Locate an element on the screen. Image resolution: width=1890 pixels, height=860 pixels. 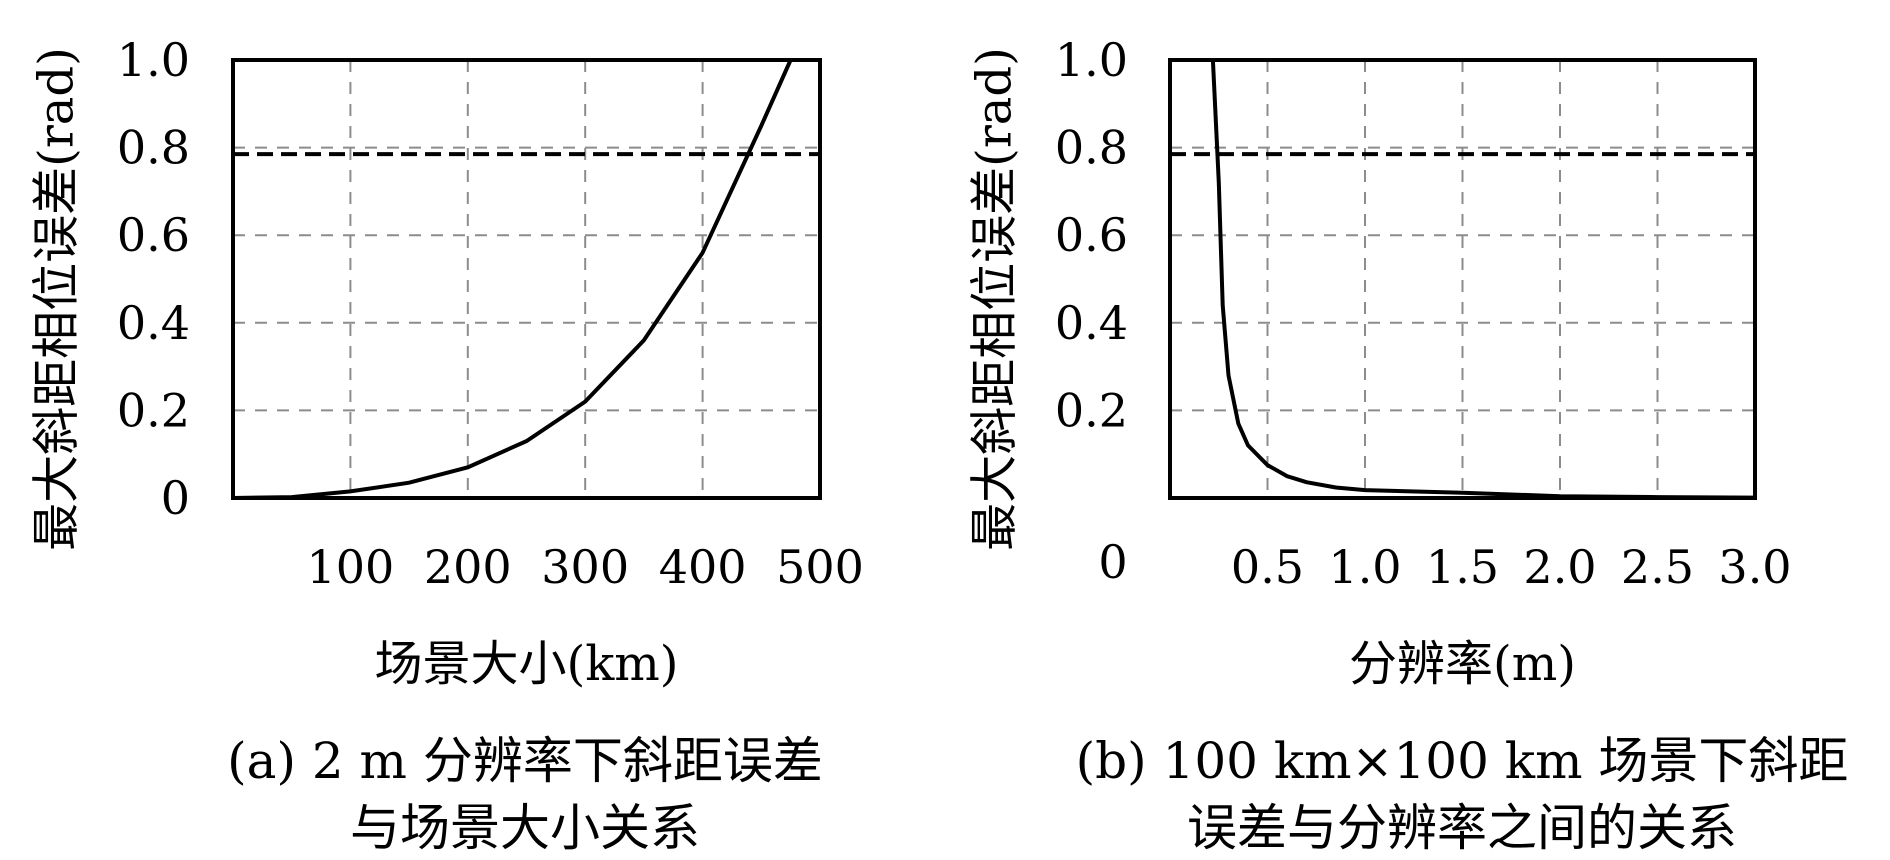
chart-b-x-tick-label: 1.0 is located at coordinates (1364, 567).